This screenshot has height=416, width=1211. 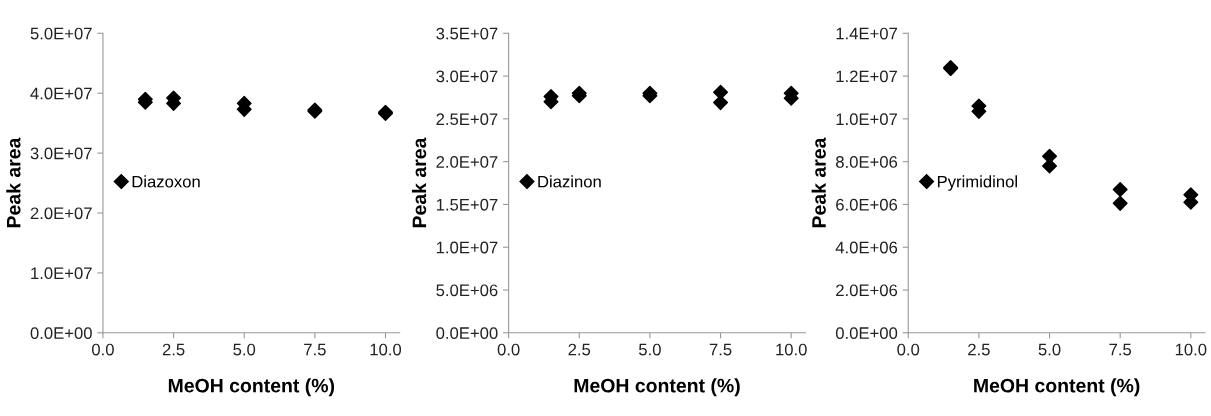 What do you see at coordinates (866, 247) in the screenshot?
I see `y-tick-label: 4.0E+06` at bounding box center [866, 247].